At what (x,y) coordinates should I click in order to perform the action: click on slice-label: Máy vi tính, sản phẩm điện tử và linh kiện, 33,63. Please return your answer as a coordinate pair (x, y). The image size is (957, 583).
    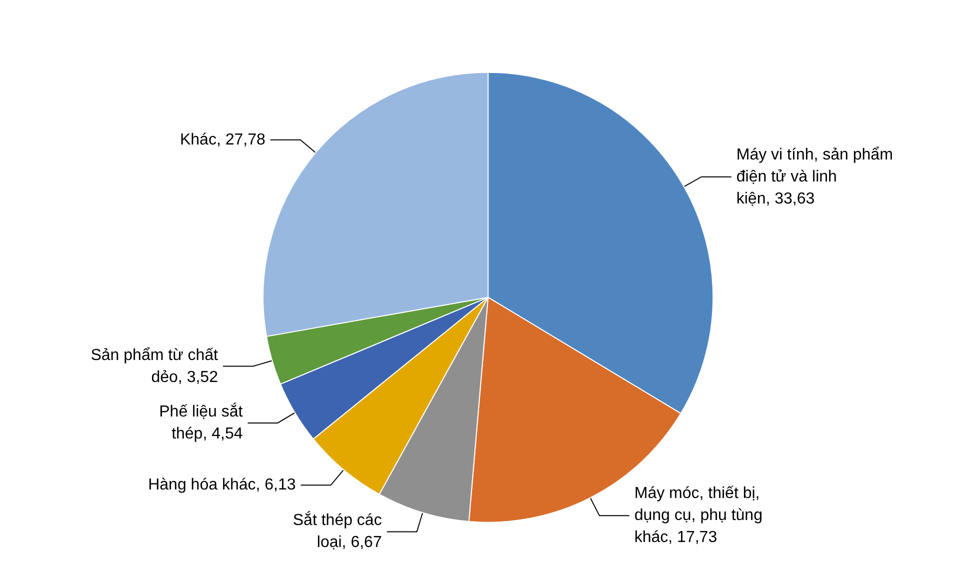
    Looking at the image, I should click on (814, 177).